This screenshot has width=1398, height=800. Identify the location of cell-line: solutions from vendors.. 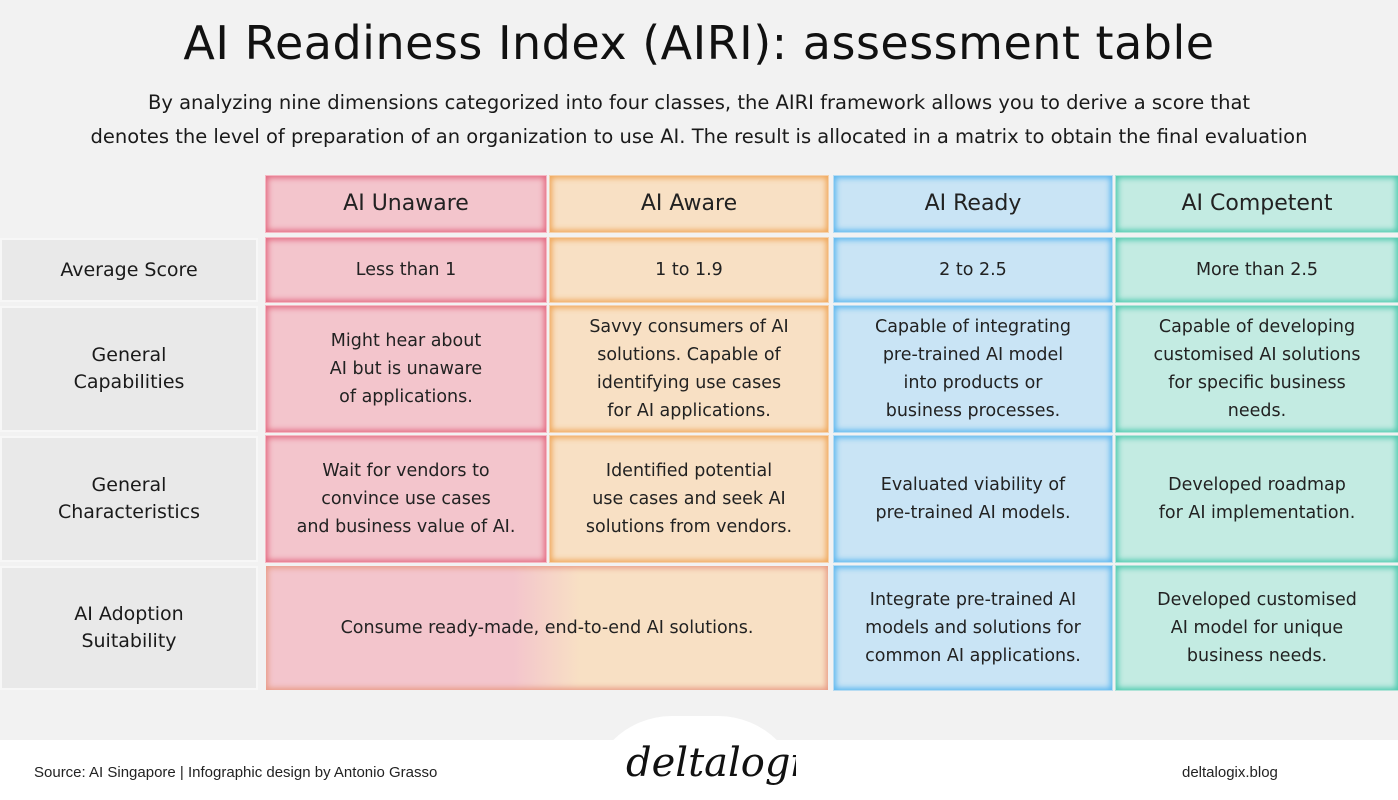
(689, 527).